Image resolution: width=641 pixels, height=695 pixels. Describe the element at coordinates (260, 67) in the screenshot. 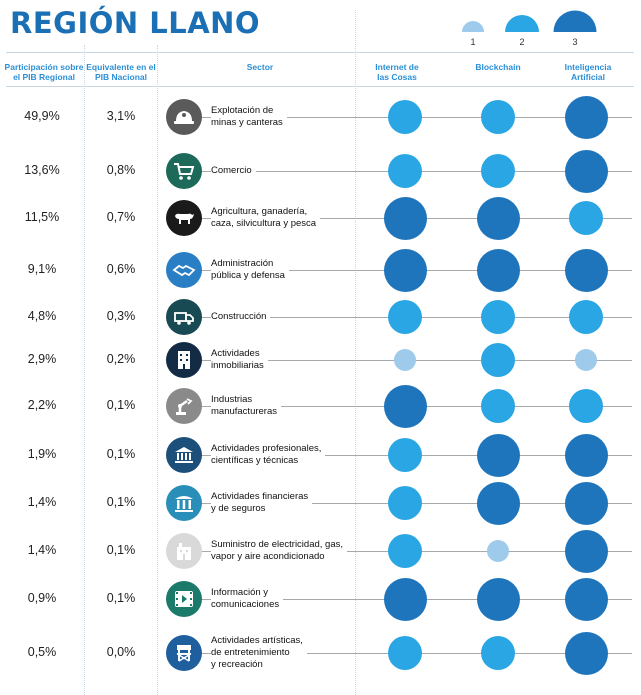

I see `header-sector: Sector` at that location.